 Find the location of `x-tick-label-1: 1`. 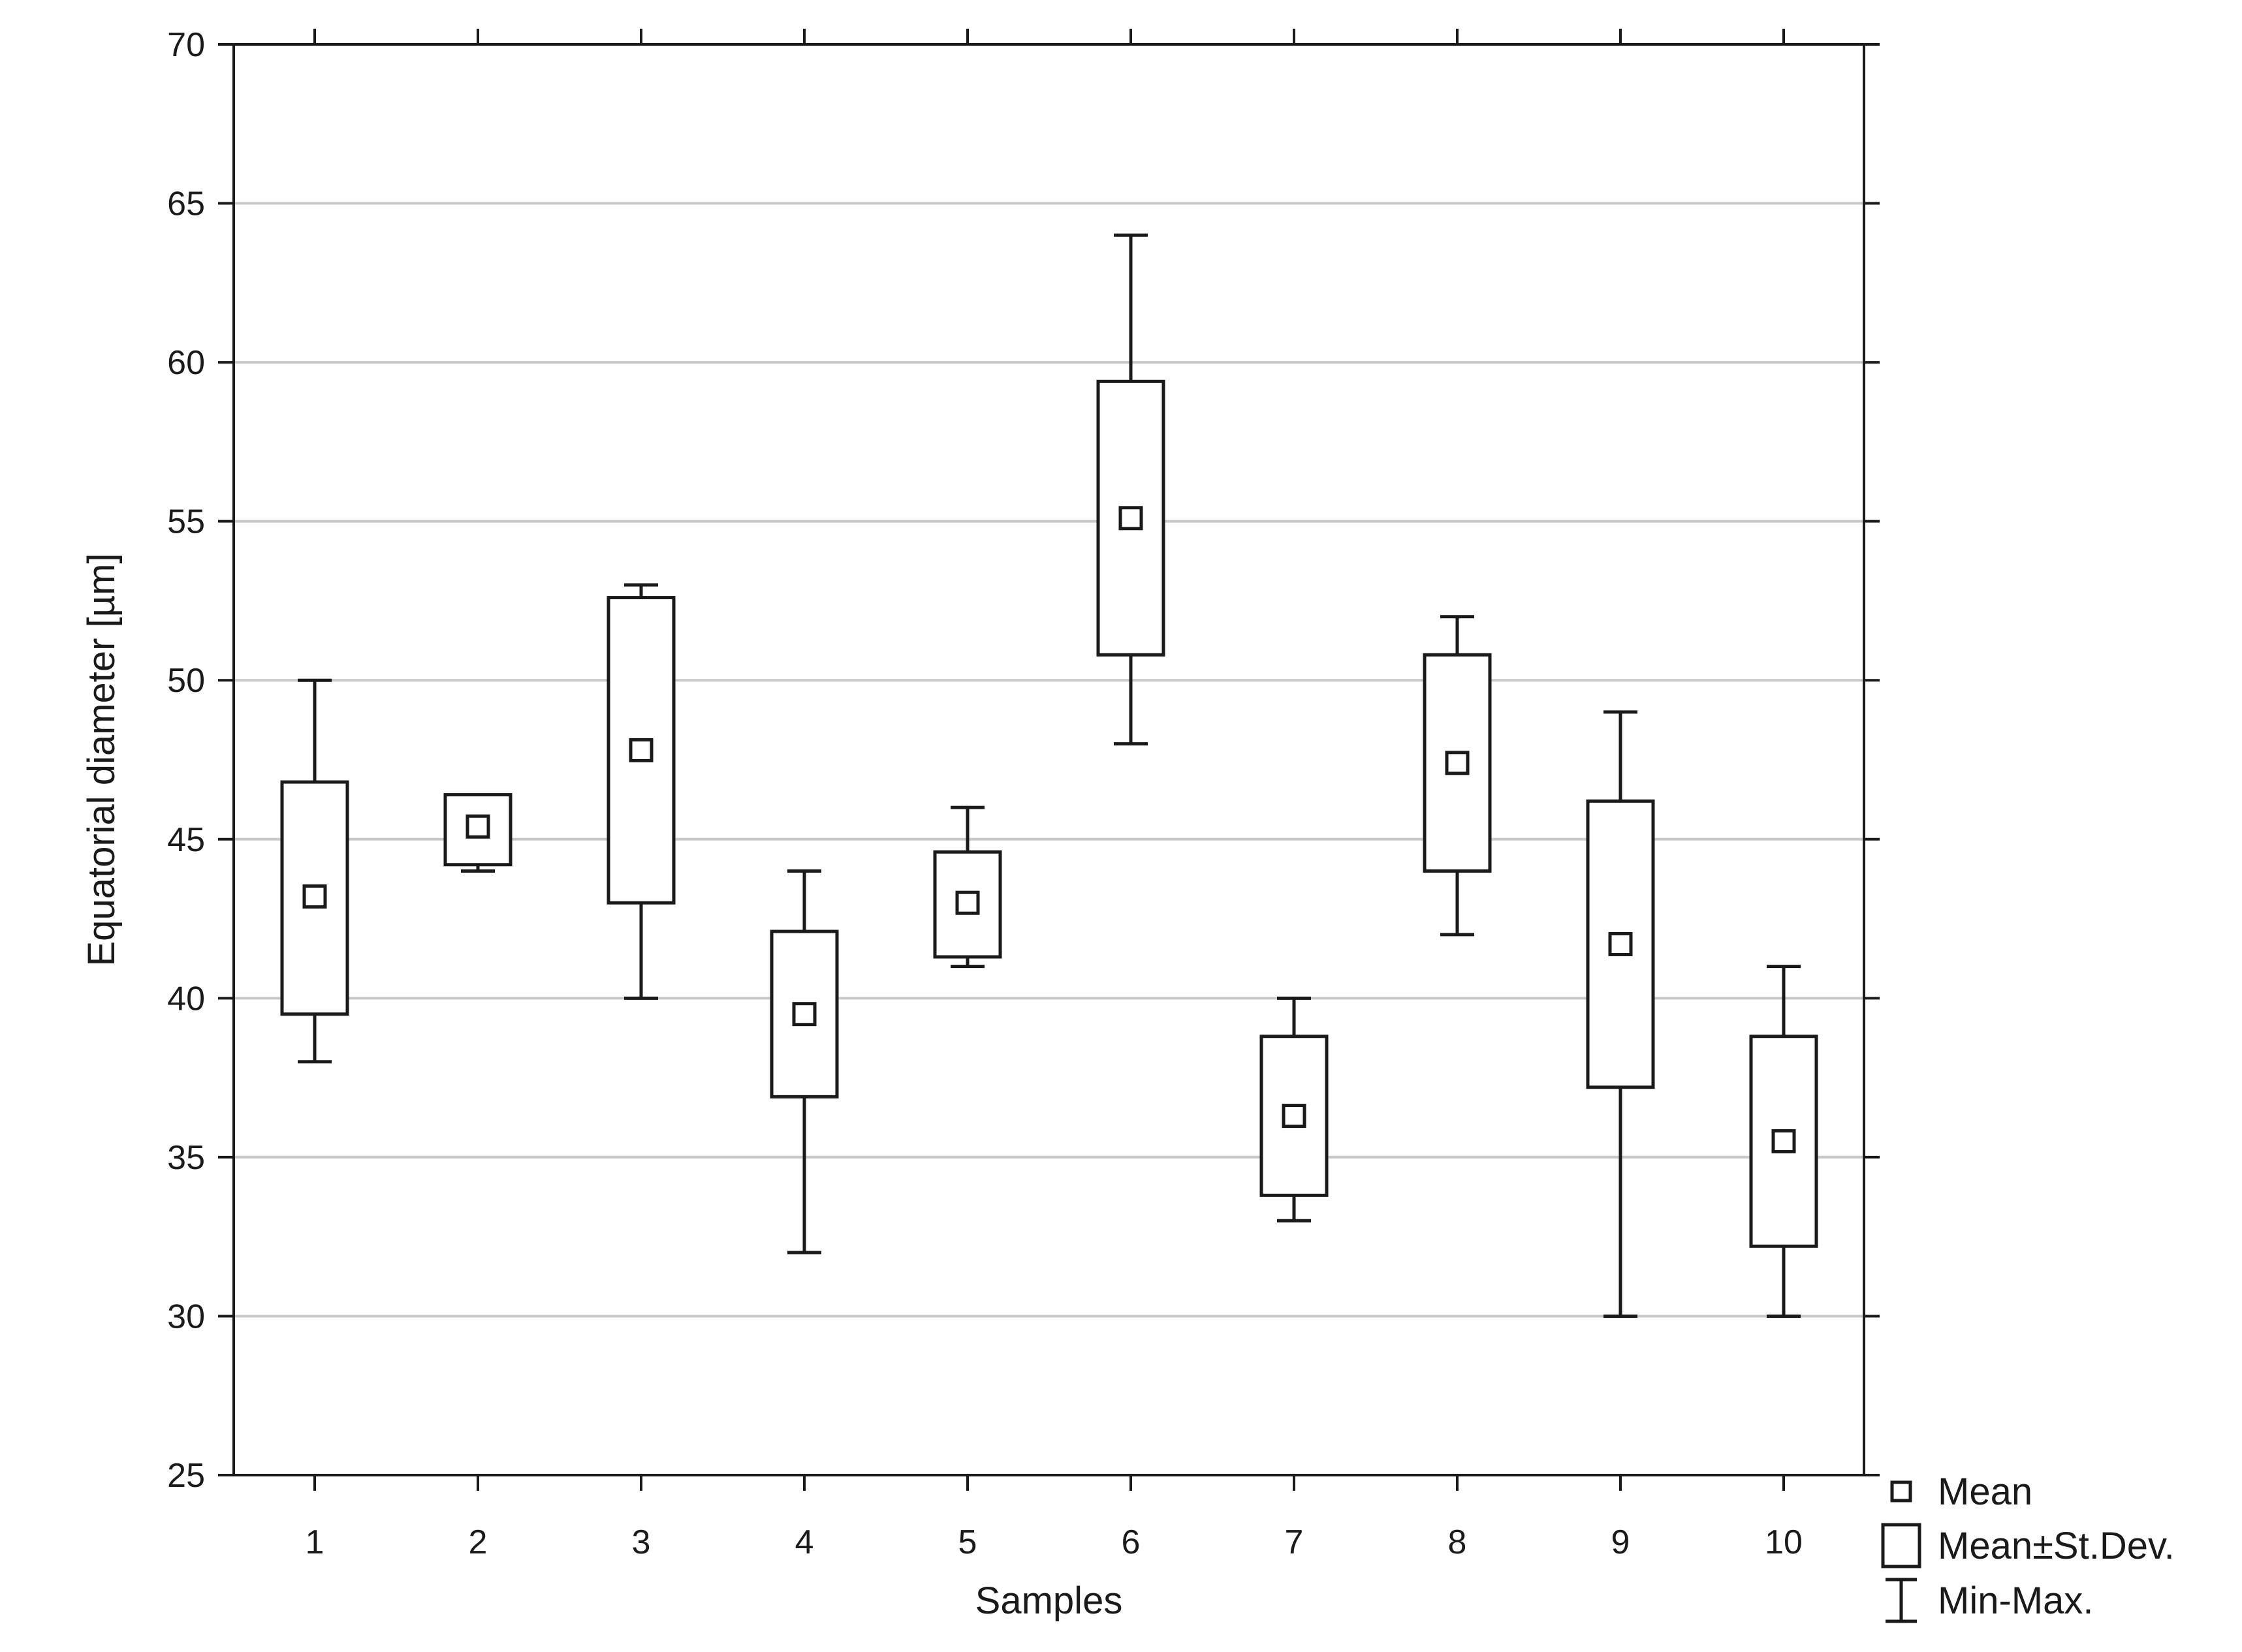

x-tick-label-1: 1 is located at coordinates (315, 1542).